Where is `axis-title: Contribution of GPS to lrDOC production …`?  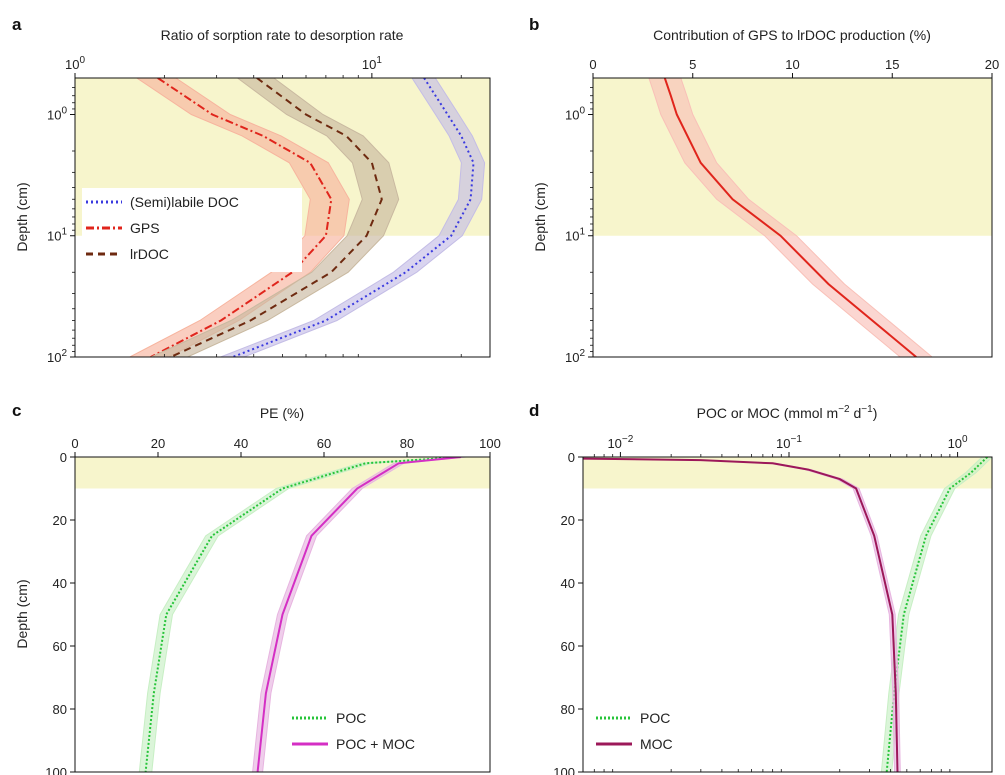
axis-title: Contribution of GPS to lrDOC production … is located at coordinates (792, 35).